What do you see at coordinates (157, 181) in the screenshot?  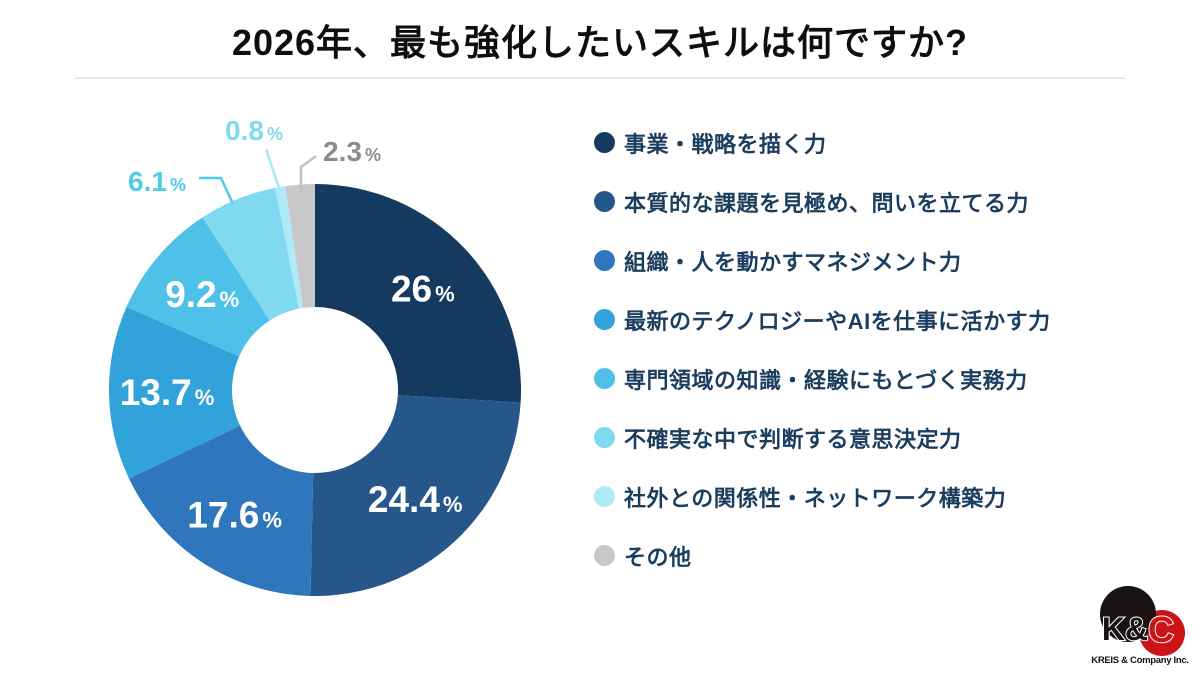 I see `slice-value-label: 6.1%` at bounding box center [157, 181].